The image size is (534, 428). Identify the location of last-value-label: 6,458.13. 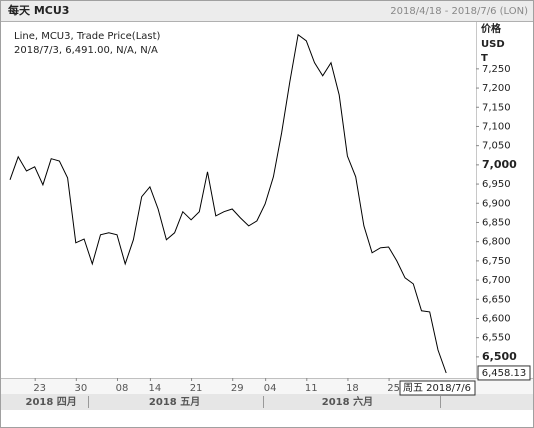
(504, 373).